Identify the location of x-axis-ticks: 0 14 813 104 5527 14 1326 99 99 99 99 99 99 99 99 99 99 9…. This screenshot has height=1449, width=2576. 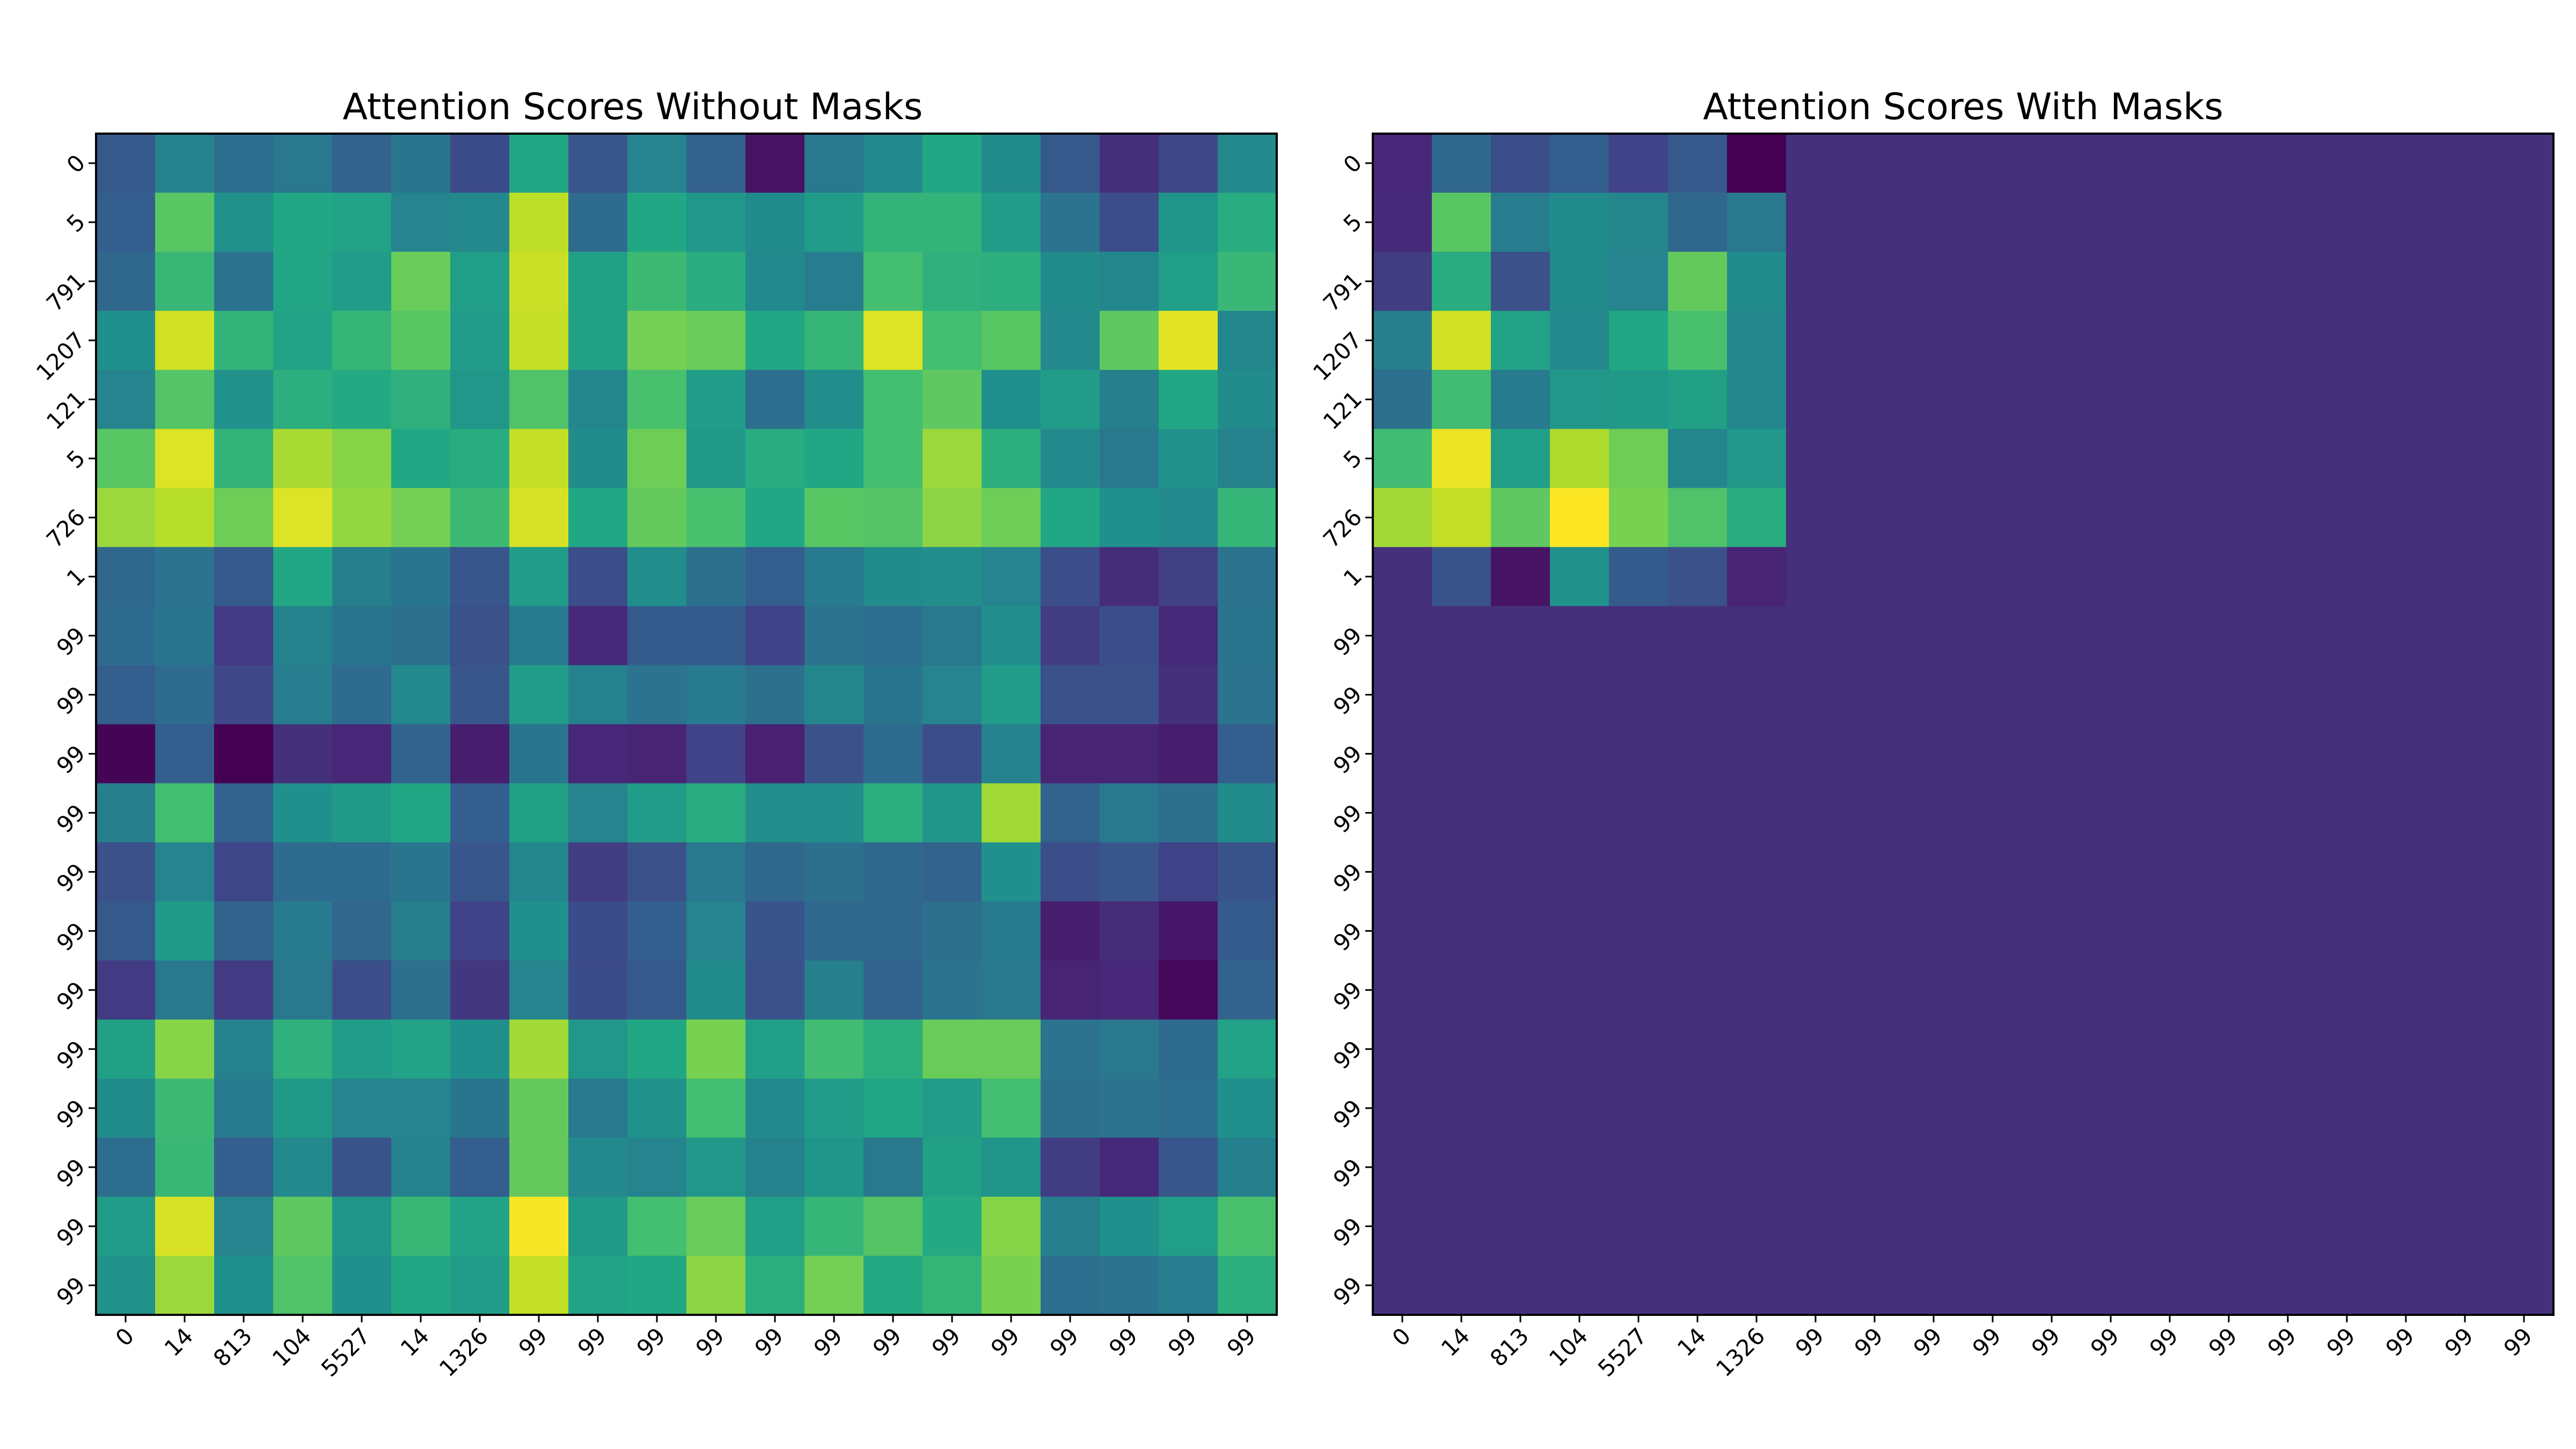
(686, 1348).